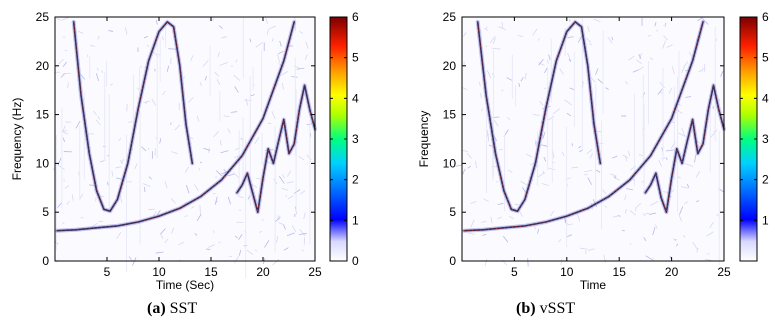 This screenshot has width=775, height=329. Describe the element at coordinates (43, 163) in the screenshot. I see `y-tick-label-a: 10` at that location.